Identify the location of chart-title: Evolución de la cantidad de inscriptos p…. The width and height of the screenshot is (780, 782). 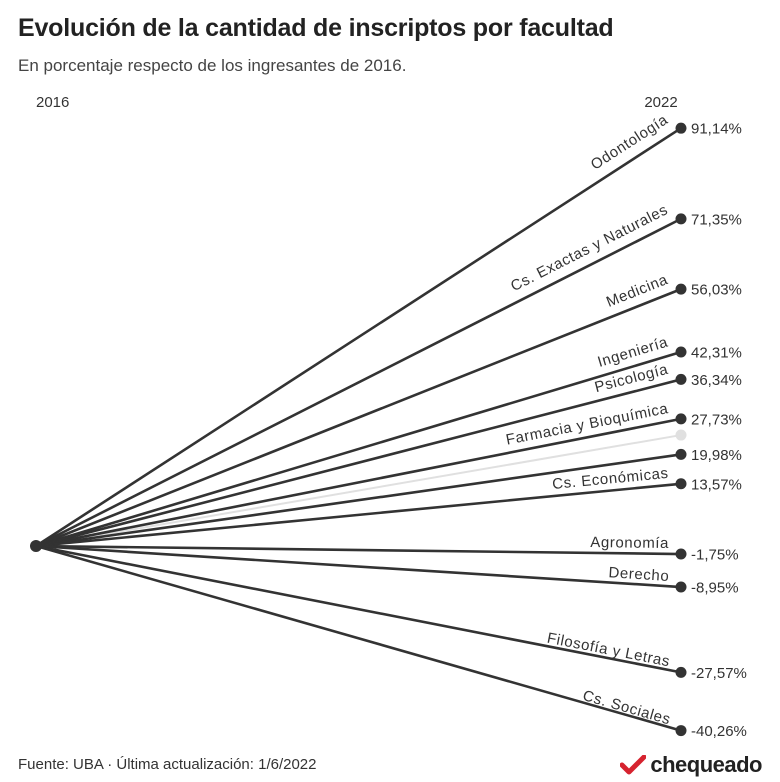
(316, 28).